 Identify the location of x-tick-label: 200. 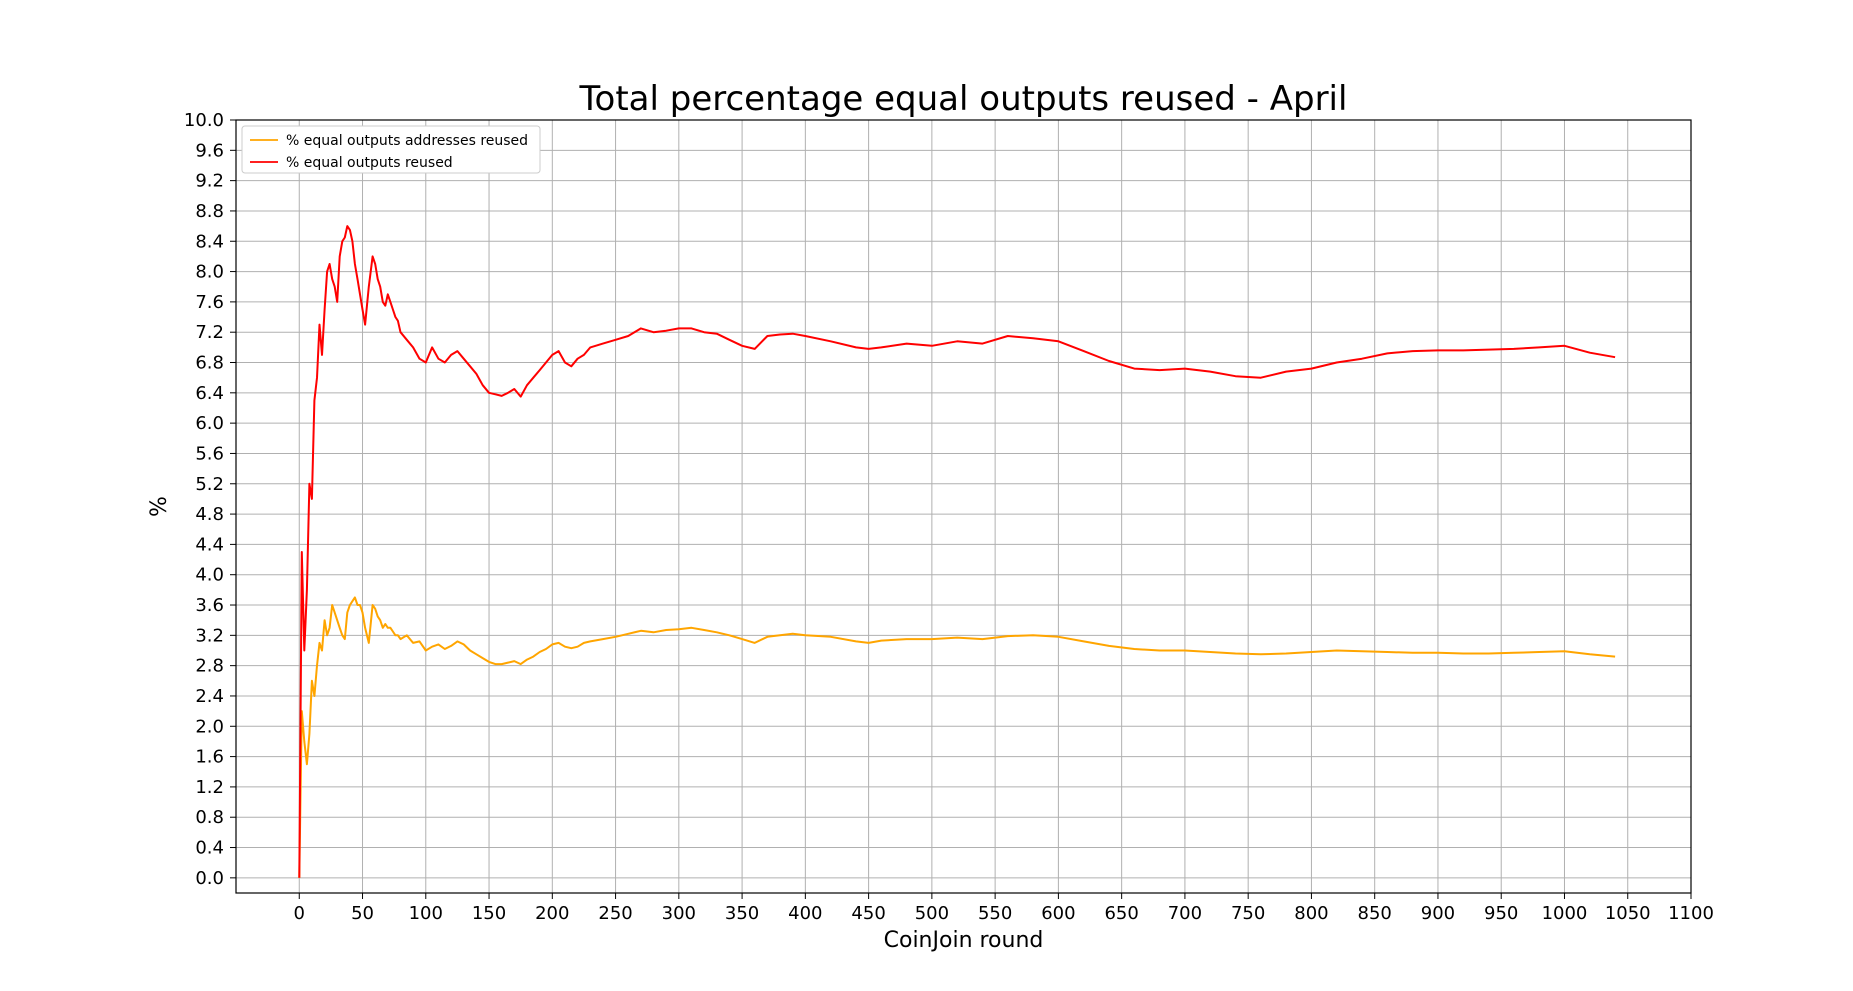
(552, 913).